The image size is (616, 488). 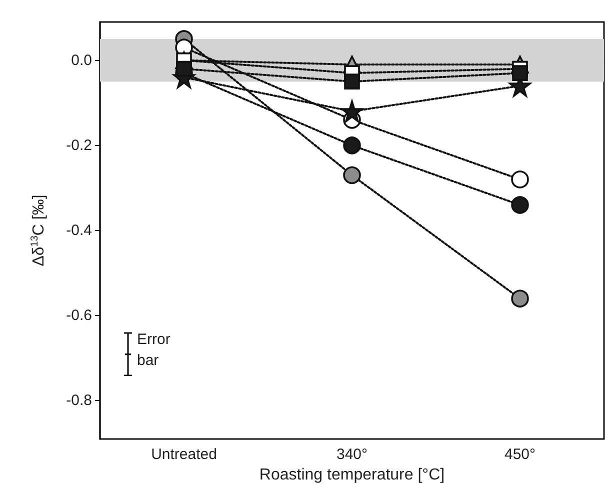 What do you see at coordinates (352, 454) in the screenshot?
I see `x-tick-label: 340°` at bounding box center [352, 454].